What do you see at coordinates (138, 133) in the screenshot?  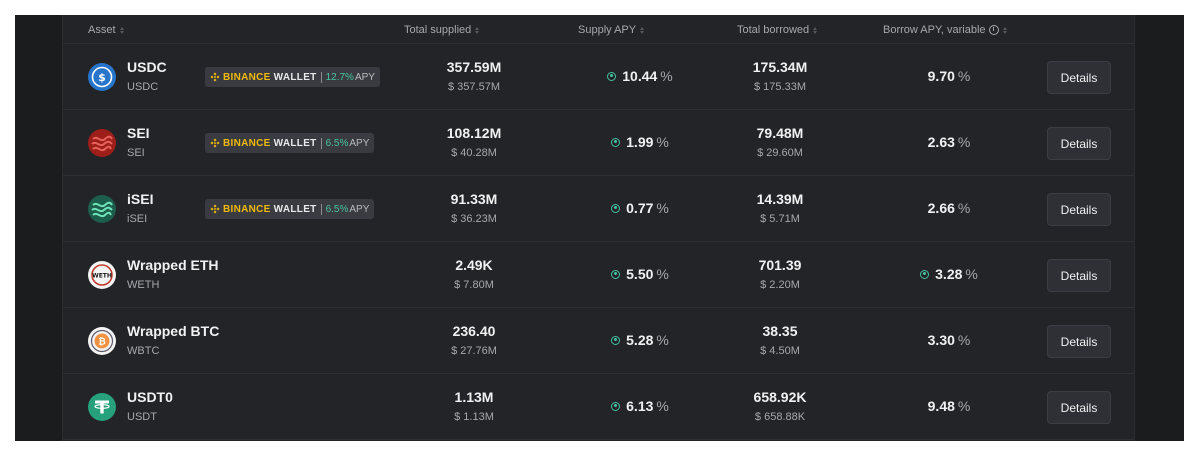 I see `asset-name: SEI` at bounding box center [138, 133].